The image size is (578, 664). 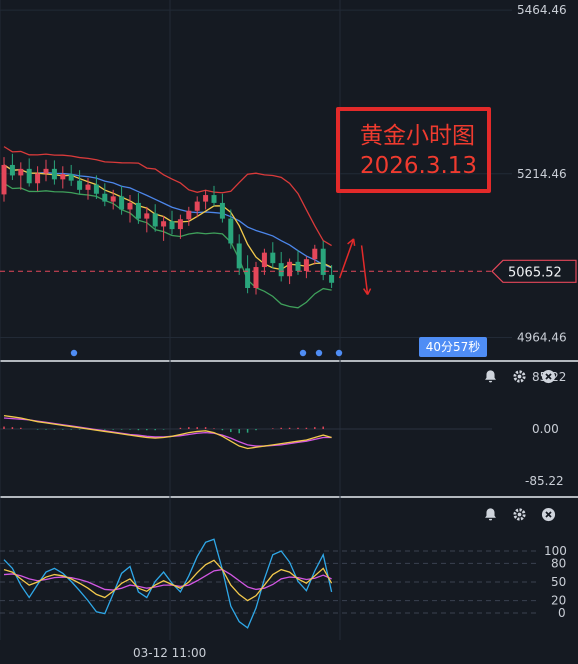 I want to click on time-axis-label: 03-12 11:00, so click(x=169, y=653).